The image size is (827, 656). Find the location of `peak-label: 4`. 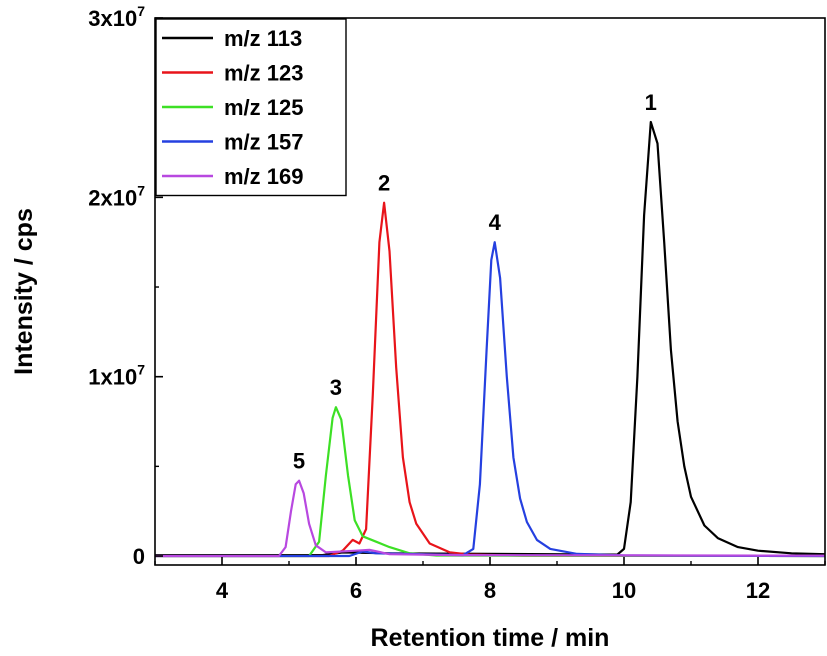

peak-label: 4 is located at coordinates (495, 222).